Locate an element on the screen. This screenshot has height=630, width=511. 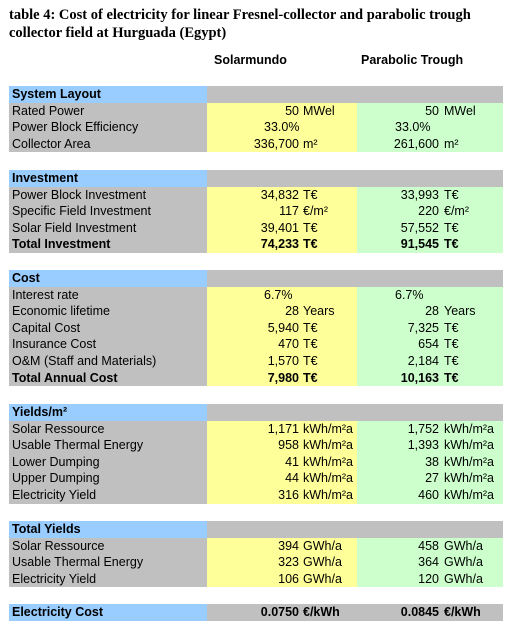
parabolic-value: 38 is located at coordinates (432, 461).